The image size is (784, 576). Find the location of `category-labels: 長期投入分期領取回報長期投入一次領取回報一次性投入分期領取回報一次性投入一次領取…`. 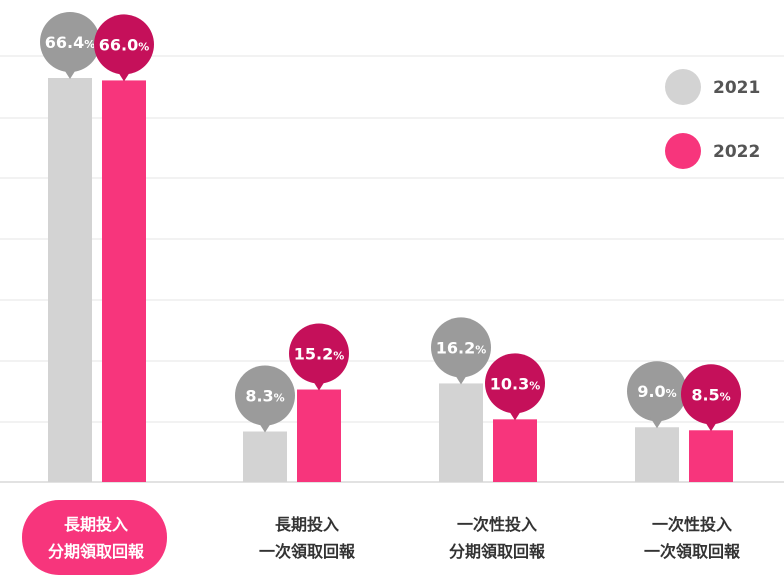

category-labels: 長期投入分期領取回報長期投入一次領取回報一次性投入分期領取回報一次性投入一次領取… is located at coordinates (381, 537).